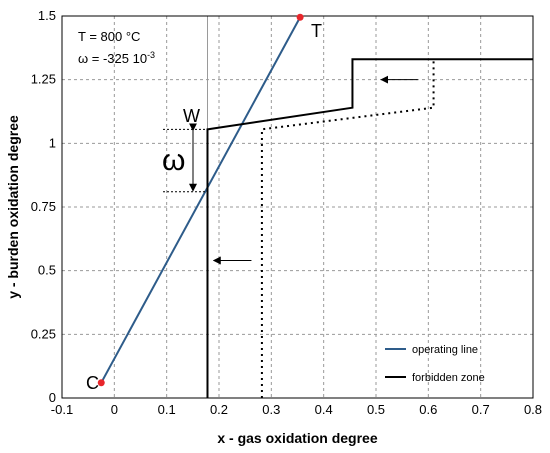 The width and height of the screenshot is (550, 453). I want to click on y-axis-label: y - burden oxidation degree, so click(13, 207).